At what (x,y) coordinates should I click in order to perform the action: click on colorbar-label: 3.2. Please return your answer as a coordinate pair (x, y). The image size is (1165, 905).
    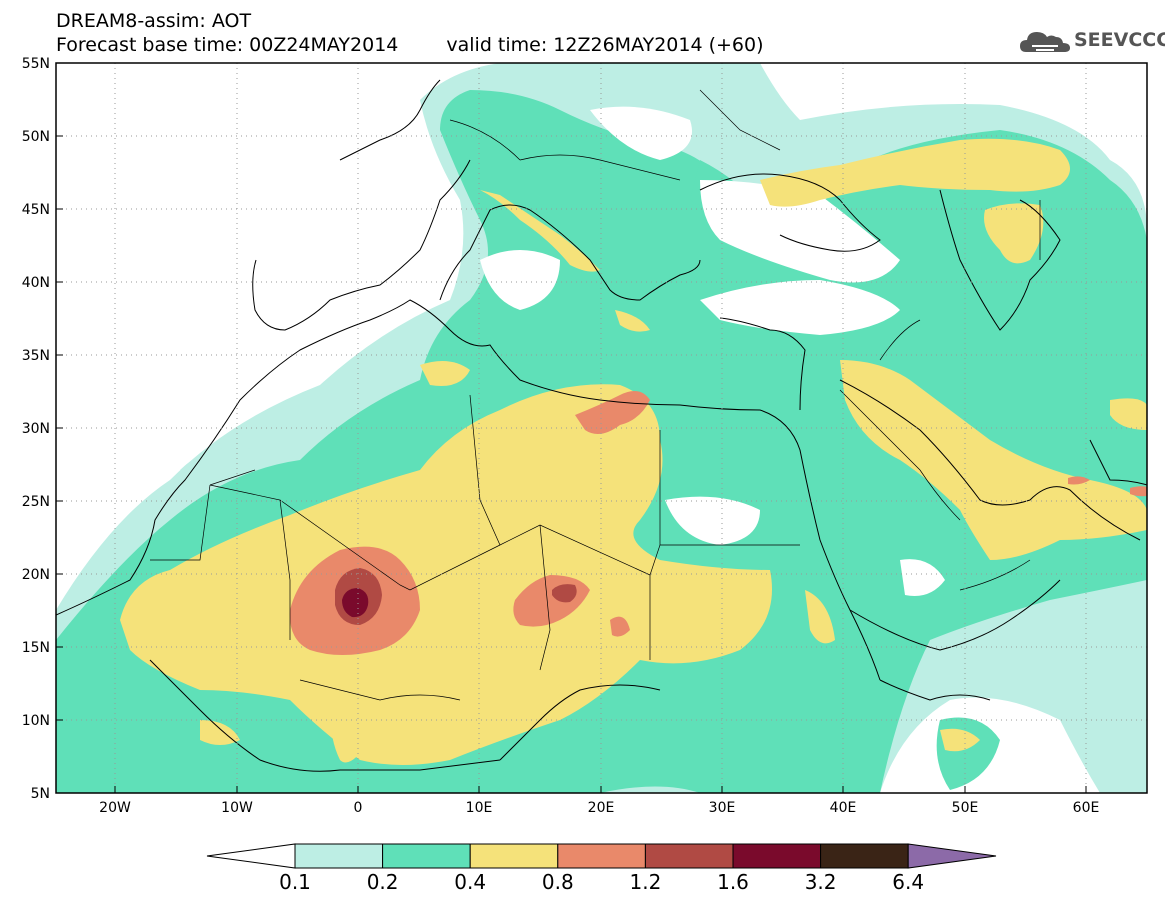
    Looking at the image, I should click on (820, 882).